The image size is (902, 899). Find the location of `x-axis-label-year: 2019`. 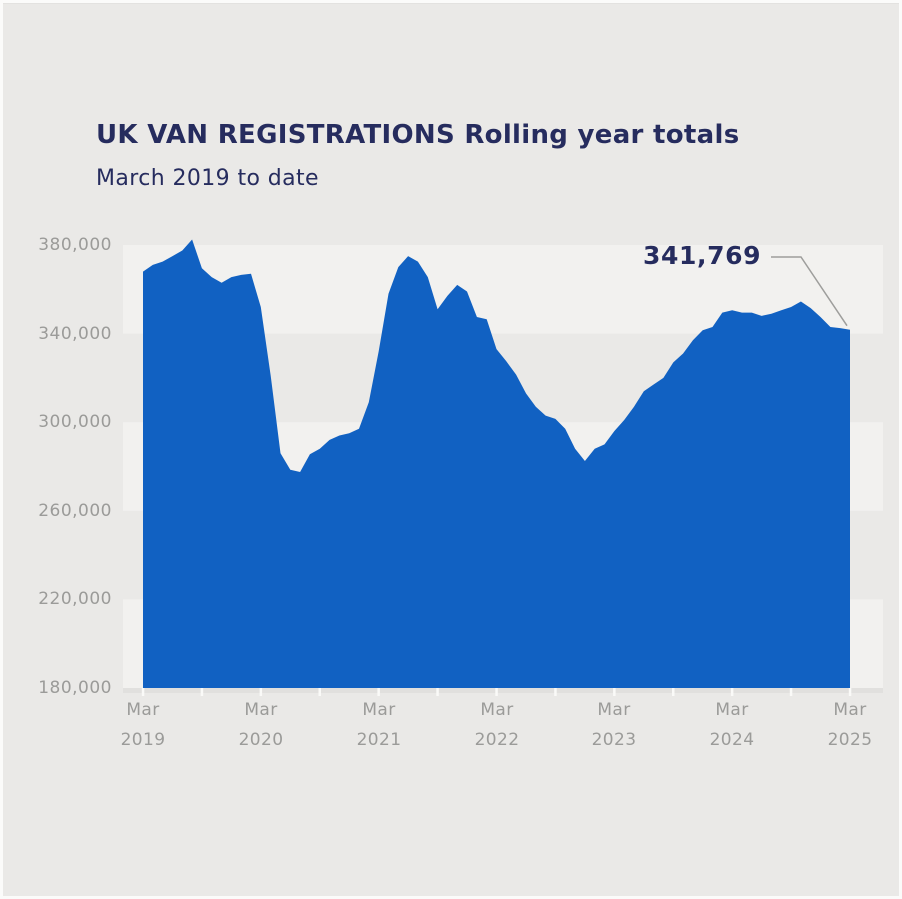

x-axis-label-year: 2019 is located at coordinates (143, 740).